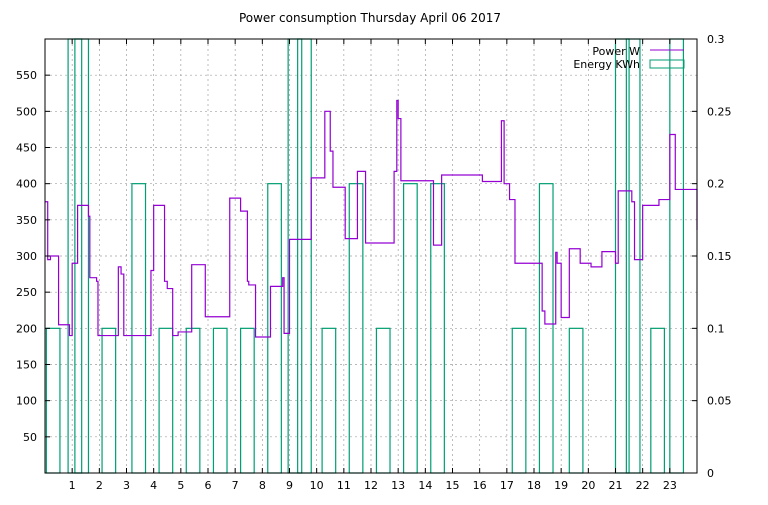  What do you see at coordinates (588, 485) in the screenshot?
I see `x-tick-label: 20` at bounding box center [588, 485].